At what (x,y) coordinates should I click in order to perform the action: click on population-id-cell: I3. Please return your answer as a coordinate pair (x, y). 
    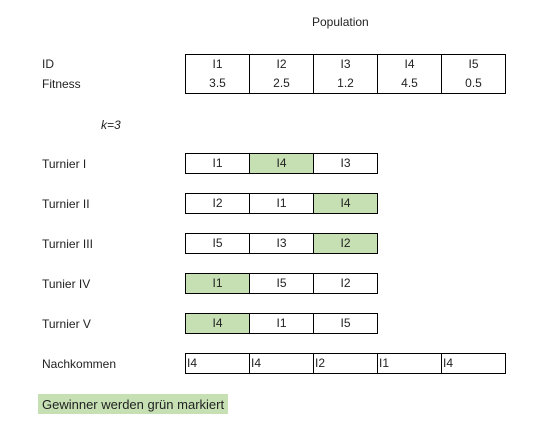
    Looking at the image, I should click on (346, 65).